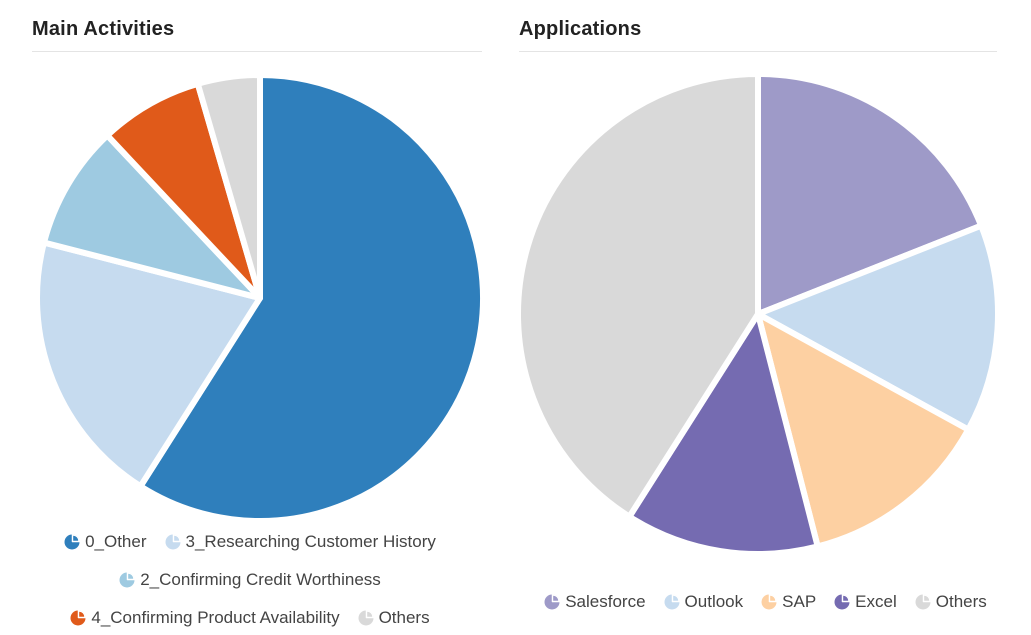 This screenshot has height=635, width=1031. I want to click on applications-legend: Salesforce Outlook SAP Excel Others, so click(765, 602).